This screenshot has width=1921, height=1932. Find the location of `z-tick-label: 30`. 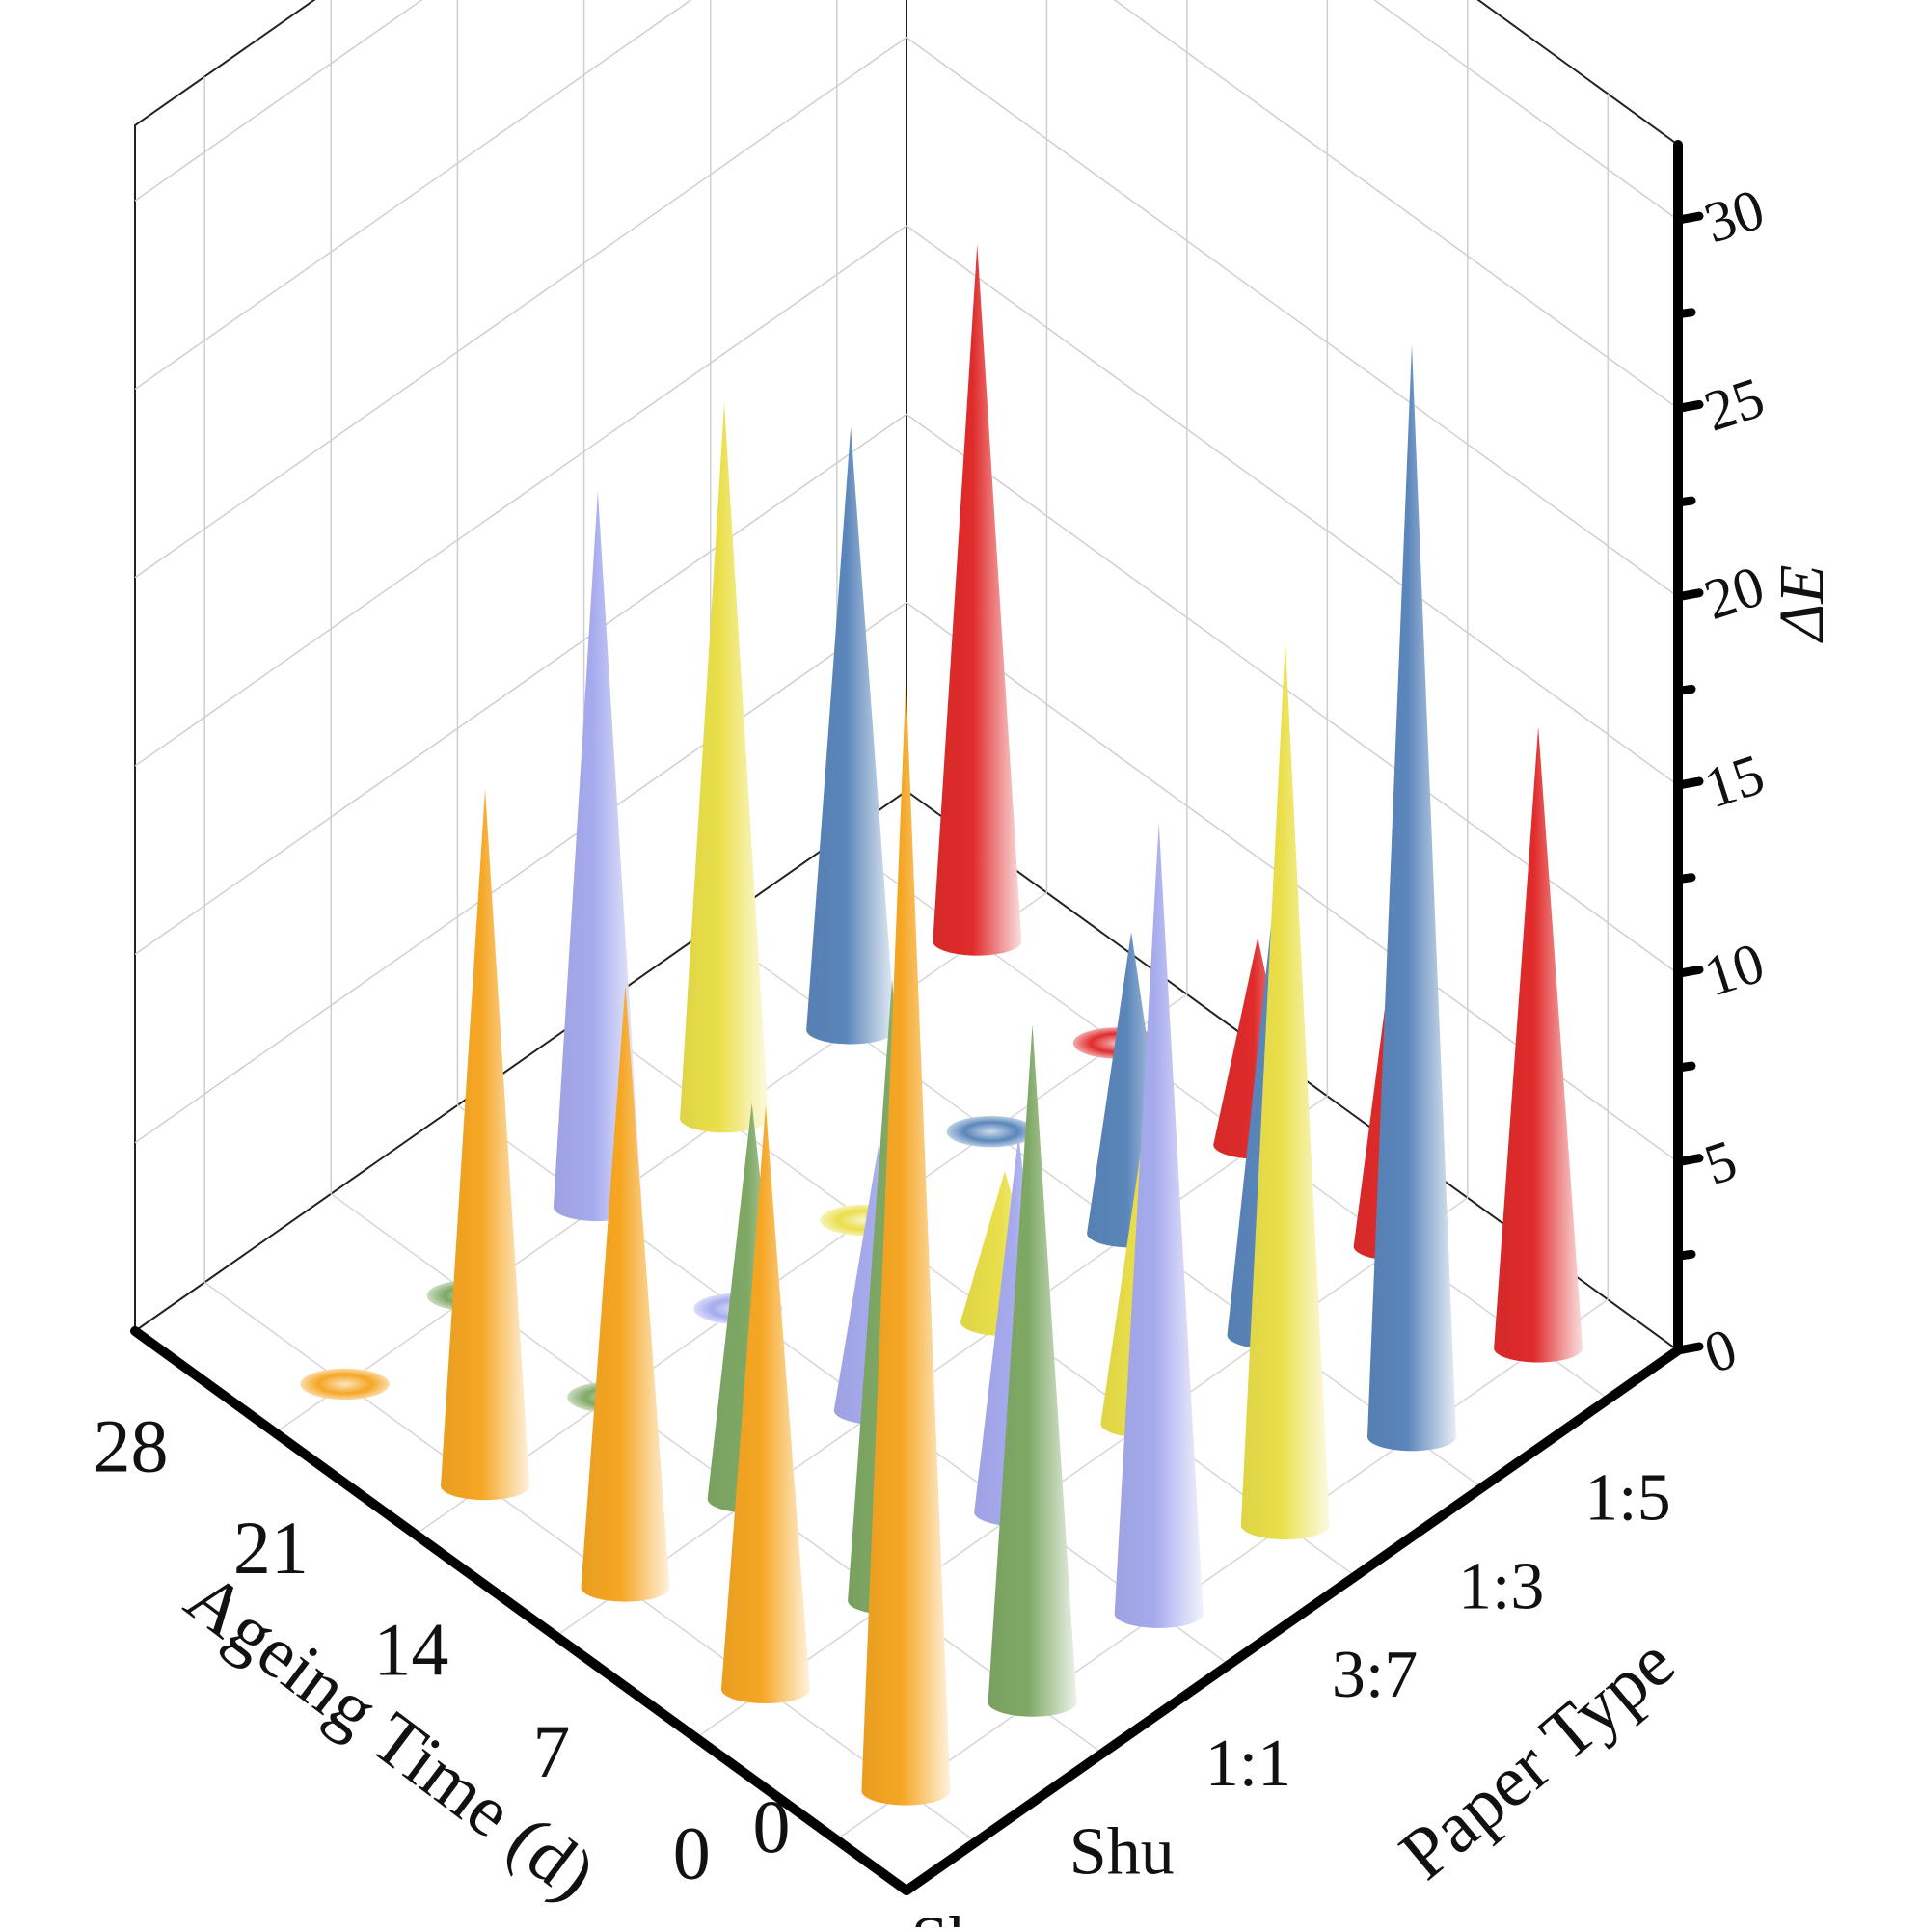

z-tick-label: 30 is located at coordinates (1734, 216).